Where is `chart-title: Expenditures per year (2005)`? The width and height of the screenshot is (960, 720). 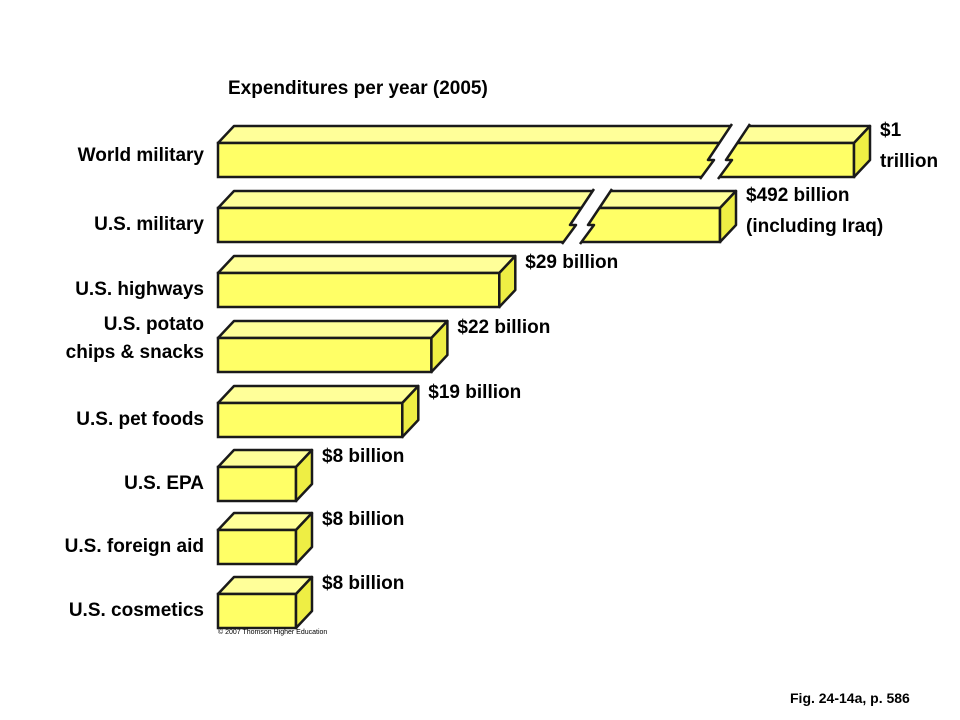
chart-title: Expenditures per year (2005) is located at coordinates (358, 88).